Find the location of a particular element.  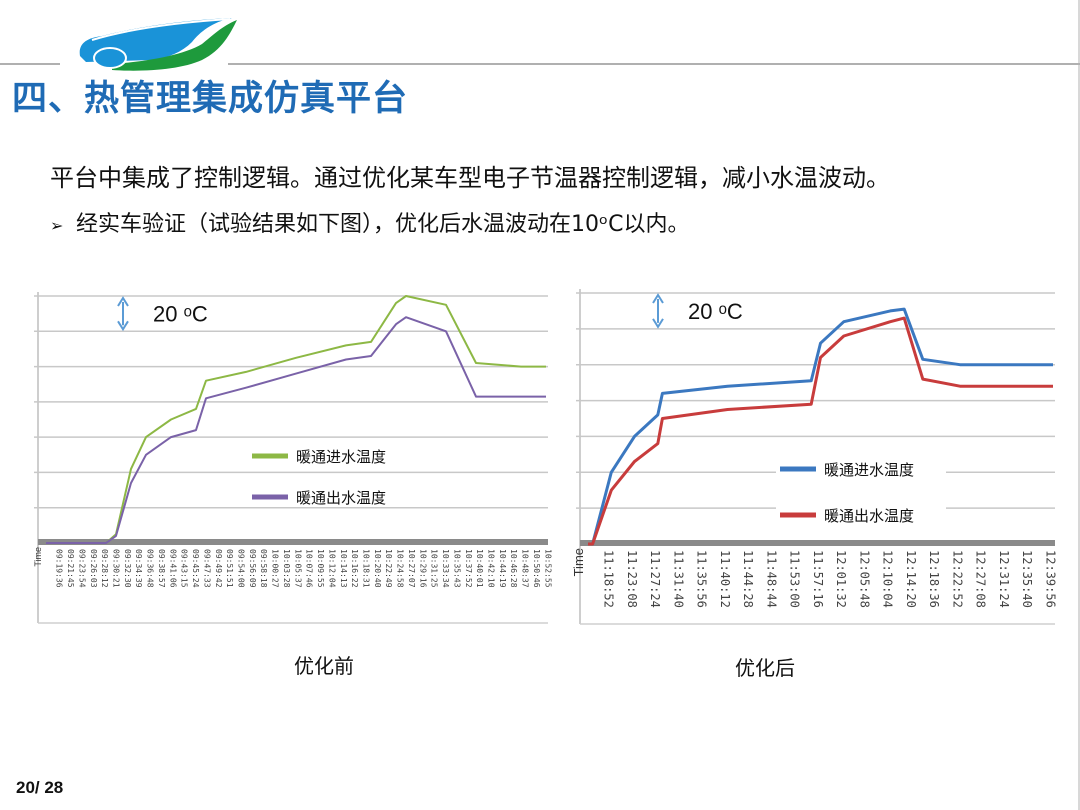

x-tick-label: 11:53:00 is located at coordinates (795, 579).